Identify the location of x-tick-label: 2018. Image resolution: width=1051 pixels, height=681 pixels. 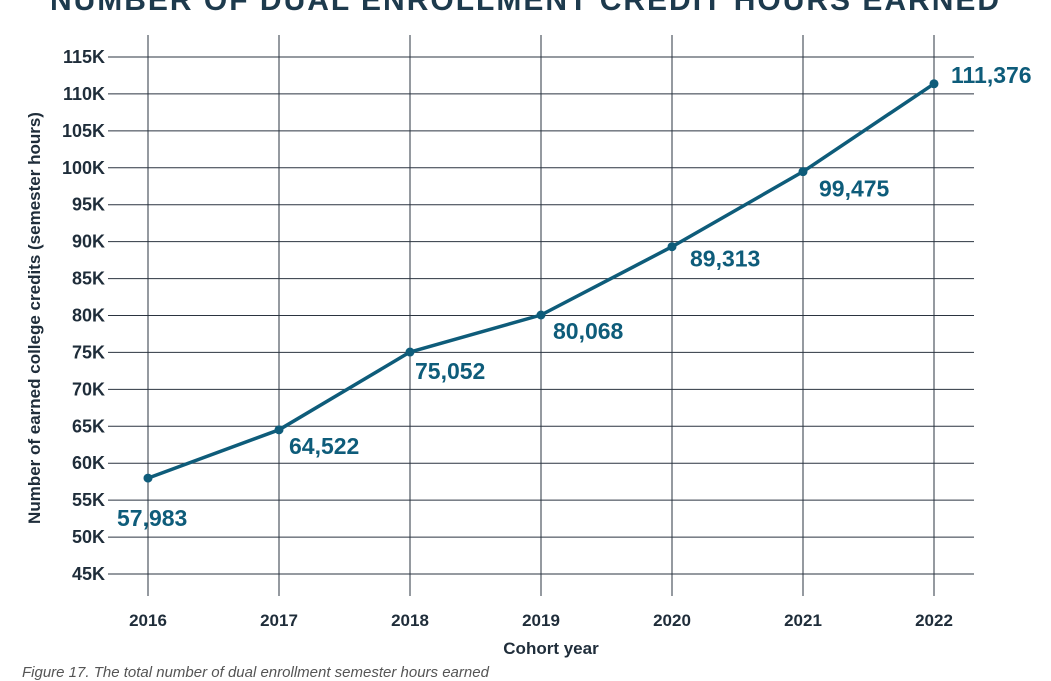
(410, 620).